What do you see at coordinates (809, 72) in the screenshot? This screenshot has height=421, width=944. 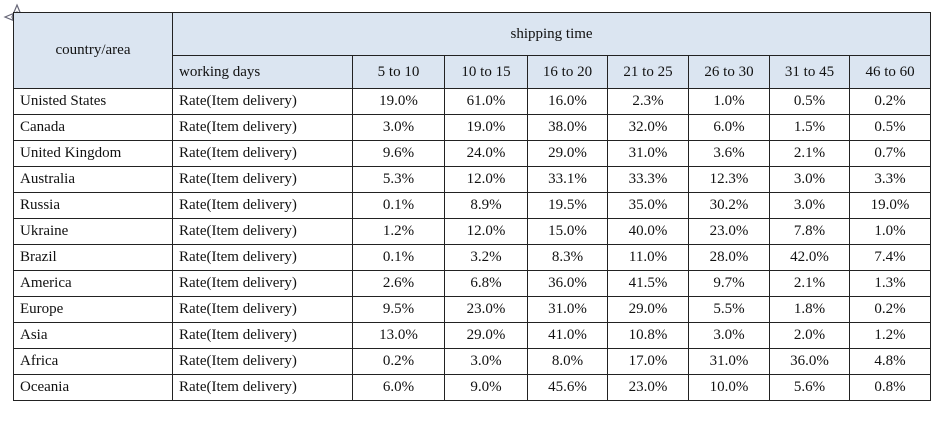 I see `range-header: 31 to 45` at bounding box center [809, 72].